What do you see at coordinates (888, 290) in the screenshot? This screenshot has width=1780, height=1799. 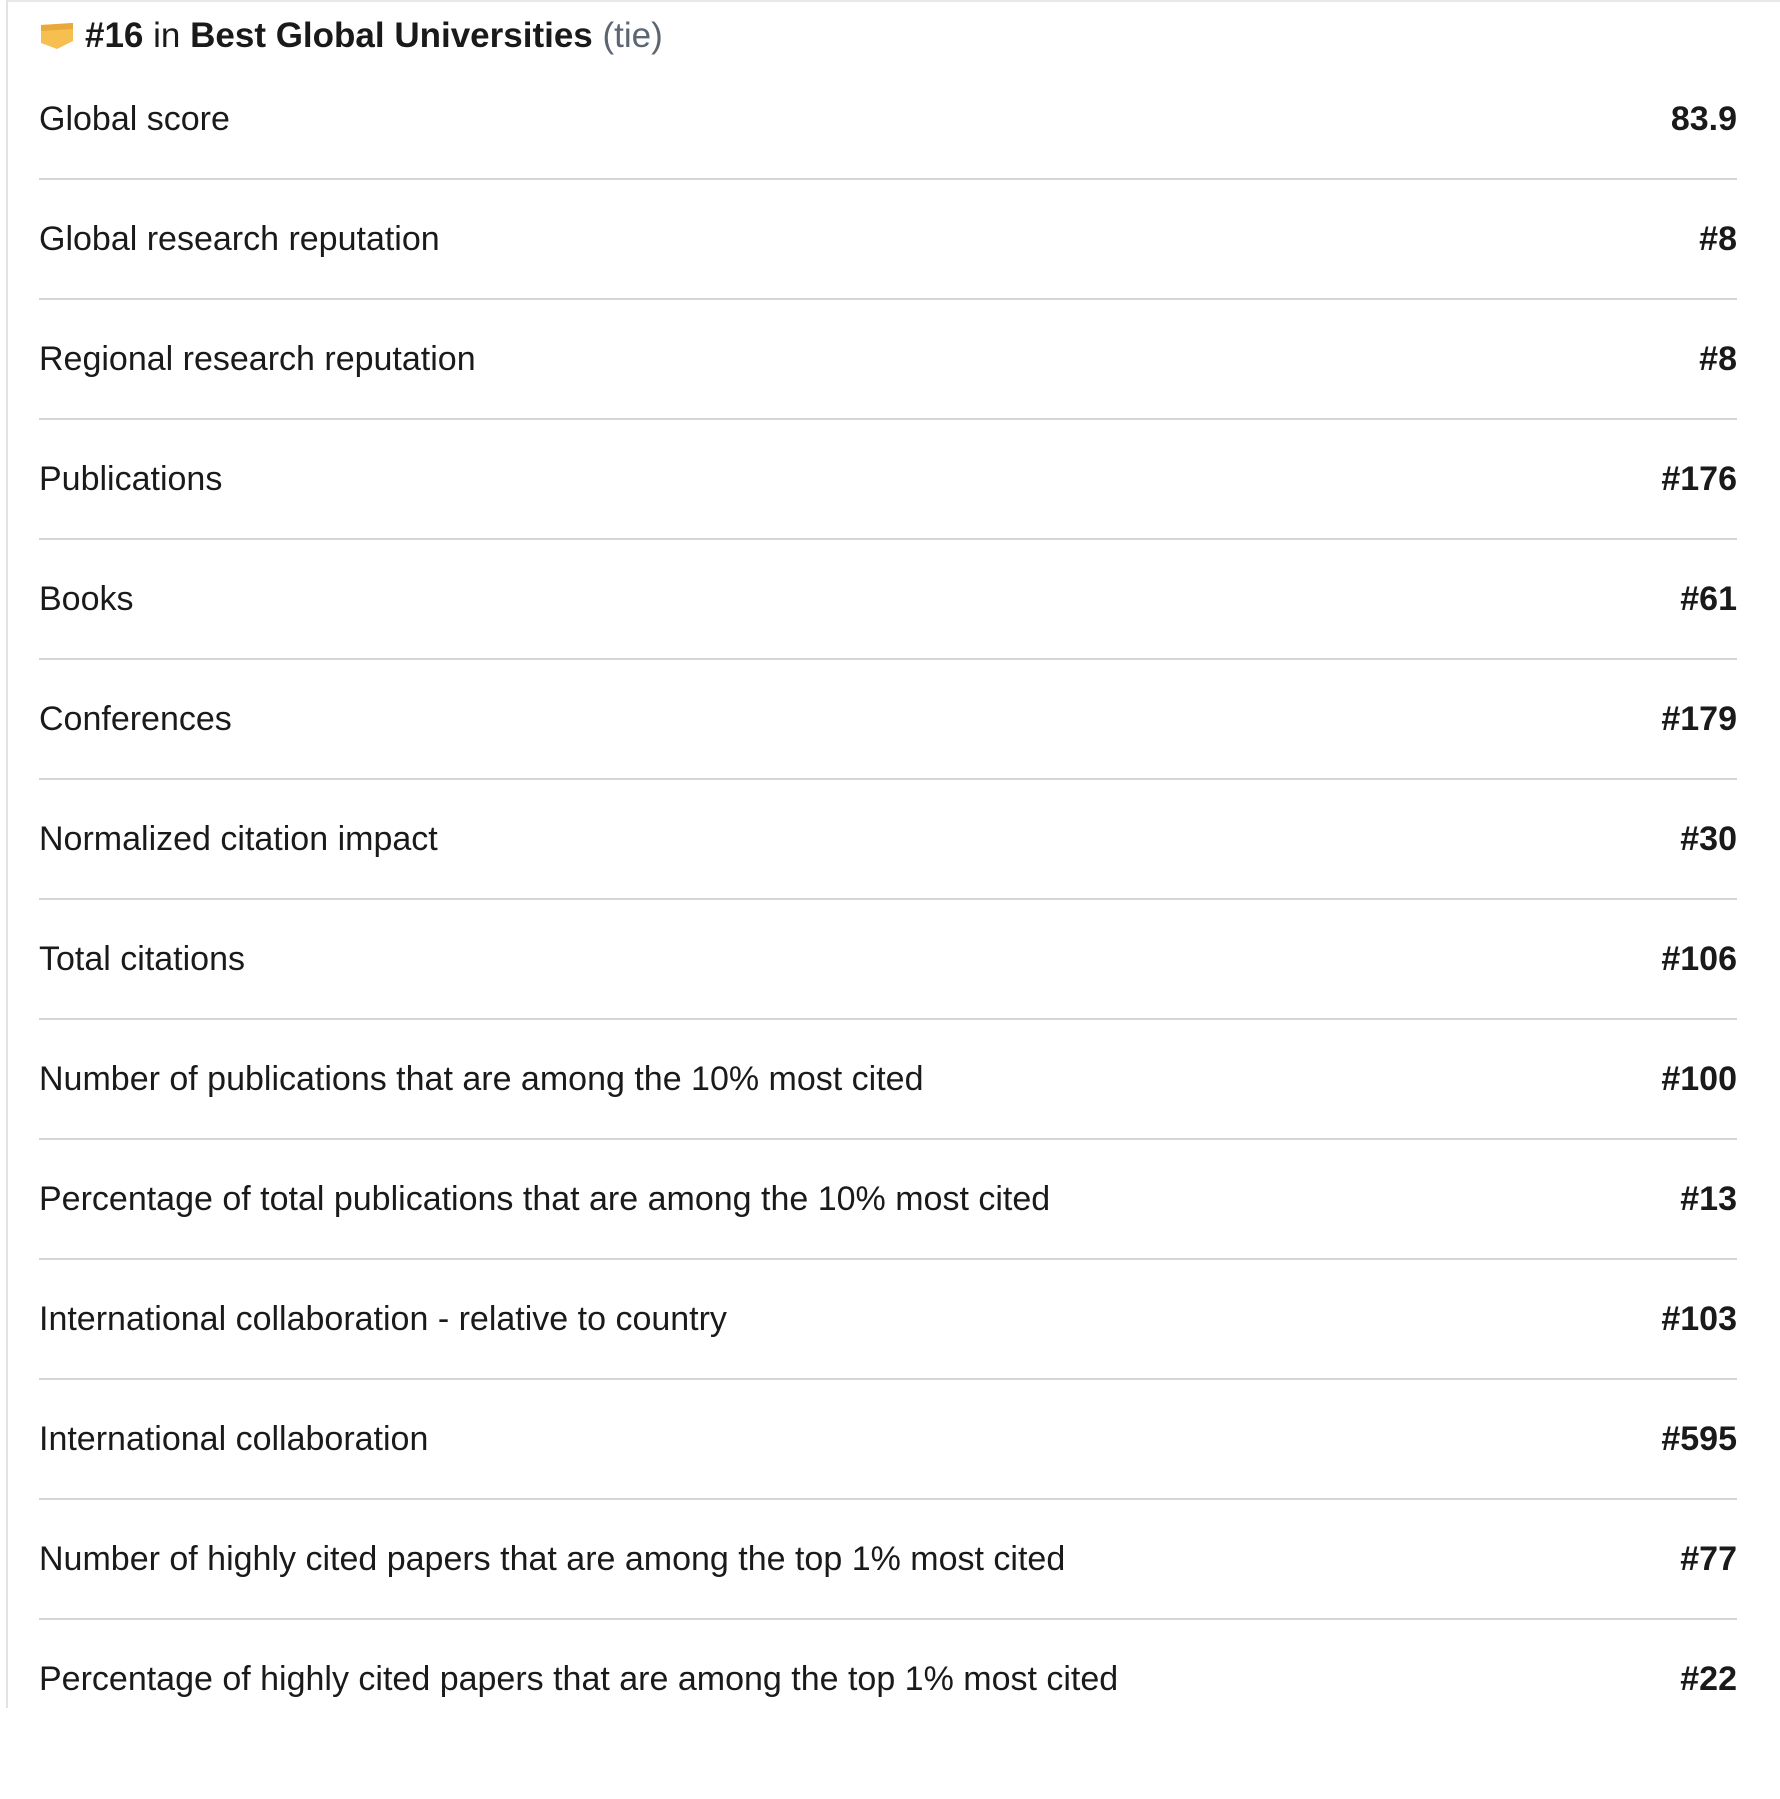 I see `ranking-row: Global research reputation #8` at bounding box center [888, 290].